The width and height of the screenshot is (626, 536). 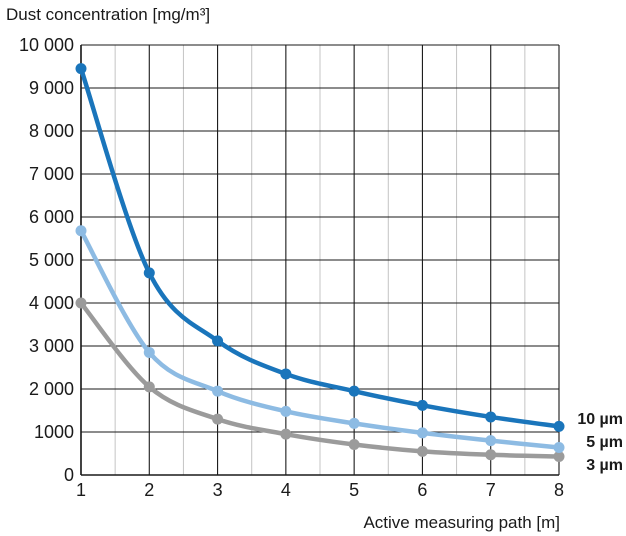 I want to click on x-tick-label: 3, so click(x=218, y=490).